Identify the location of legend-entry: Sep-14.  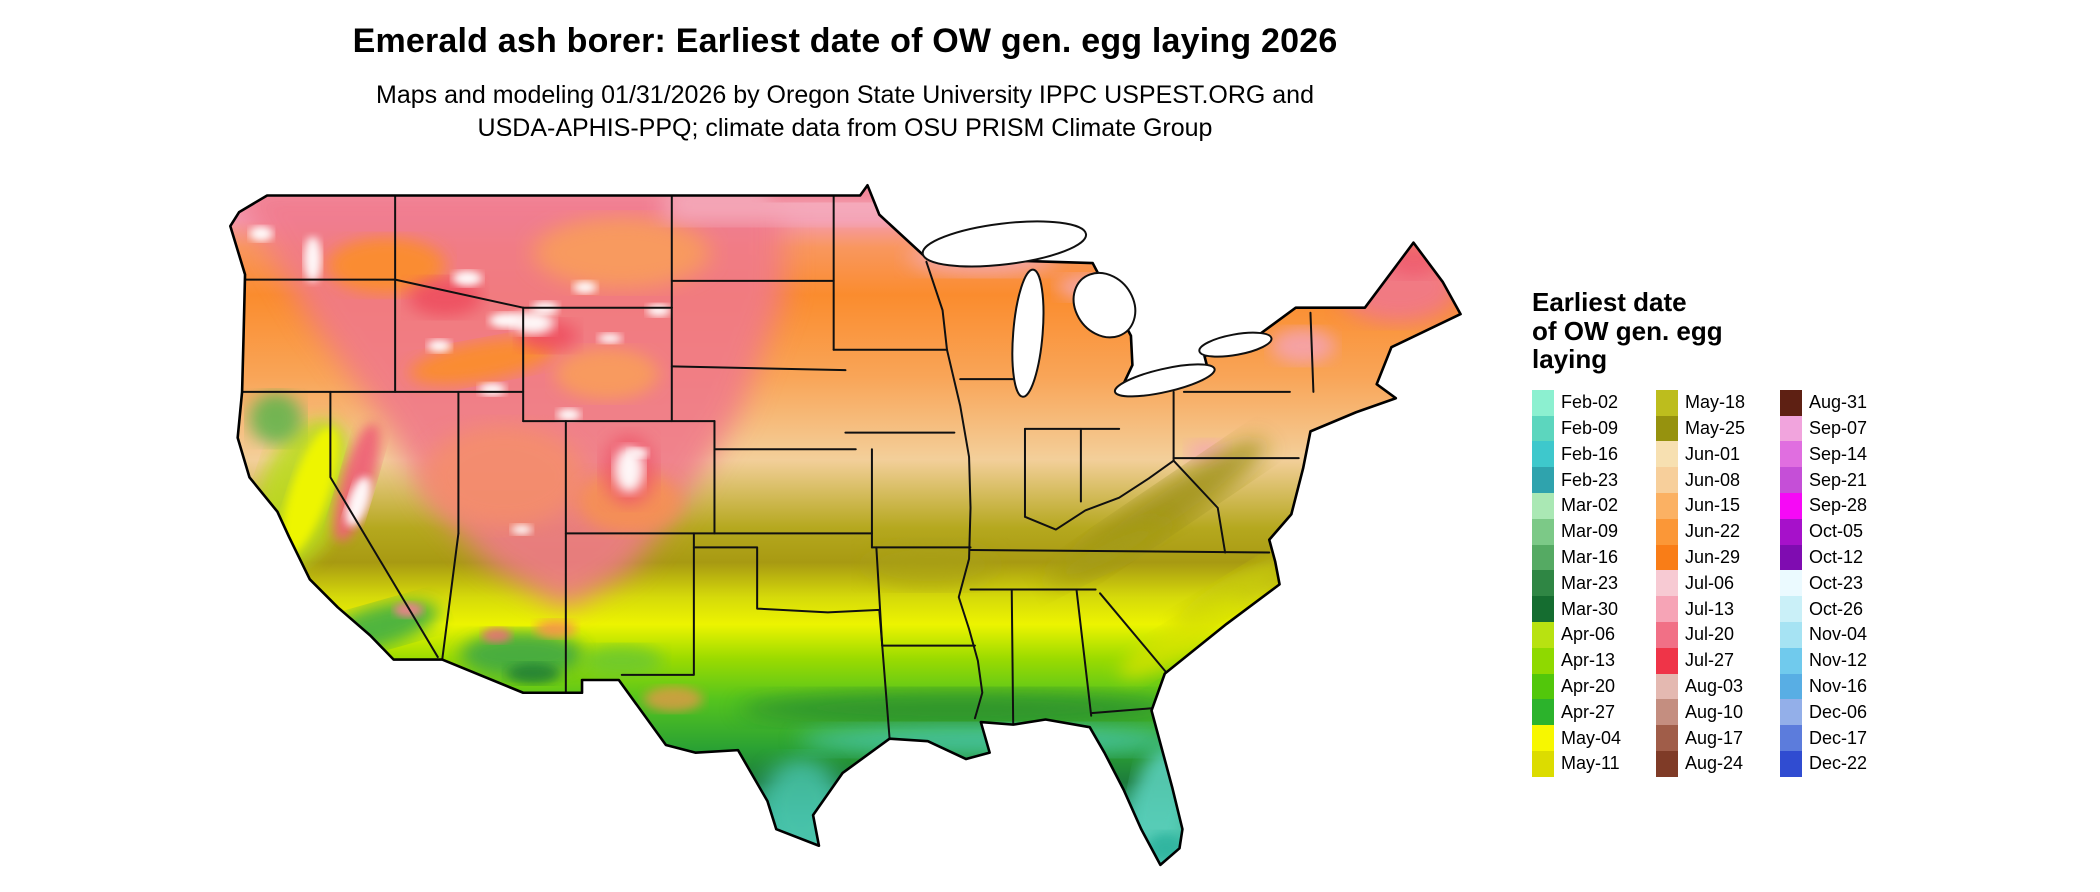
(1842, 454).